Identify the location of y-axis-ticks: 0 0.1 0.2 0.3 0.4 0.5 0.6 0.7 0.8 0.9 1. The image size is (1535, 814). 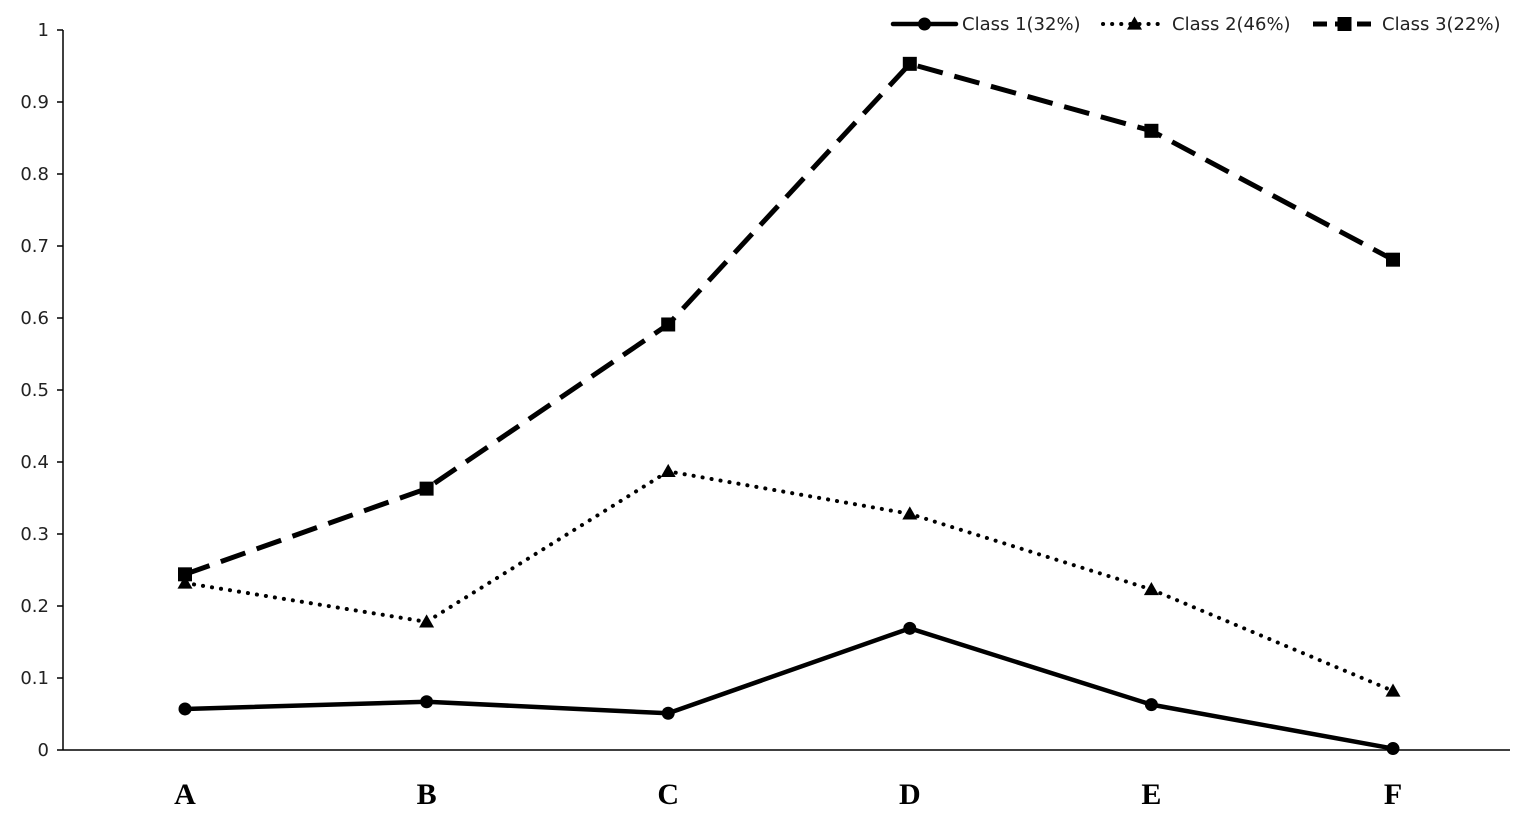
(41, 390).